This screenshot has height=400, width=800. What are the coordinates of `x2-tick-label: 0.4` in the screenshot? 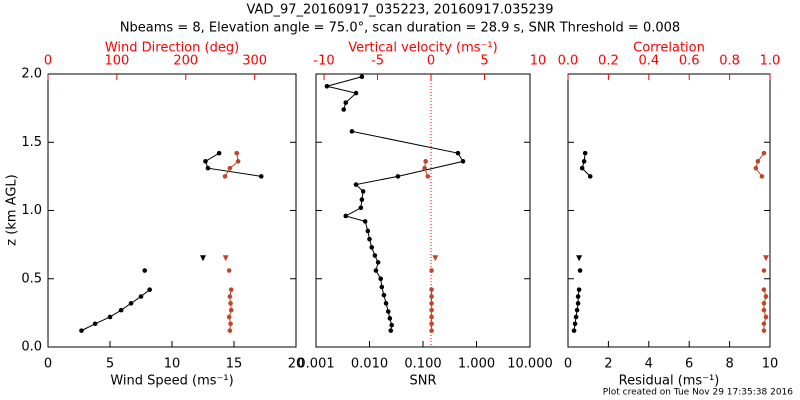 It's located at (648, 61).